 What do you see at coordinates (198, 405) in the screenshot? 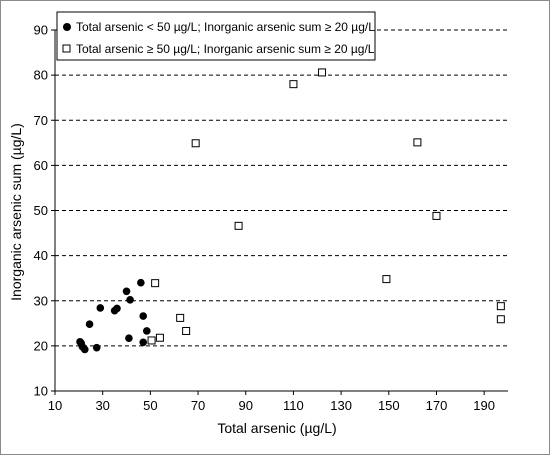
I see `x-tick-label-70: 70` at bounding box center [198, 405].